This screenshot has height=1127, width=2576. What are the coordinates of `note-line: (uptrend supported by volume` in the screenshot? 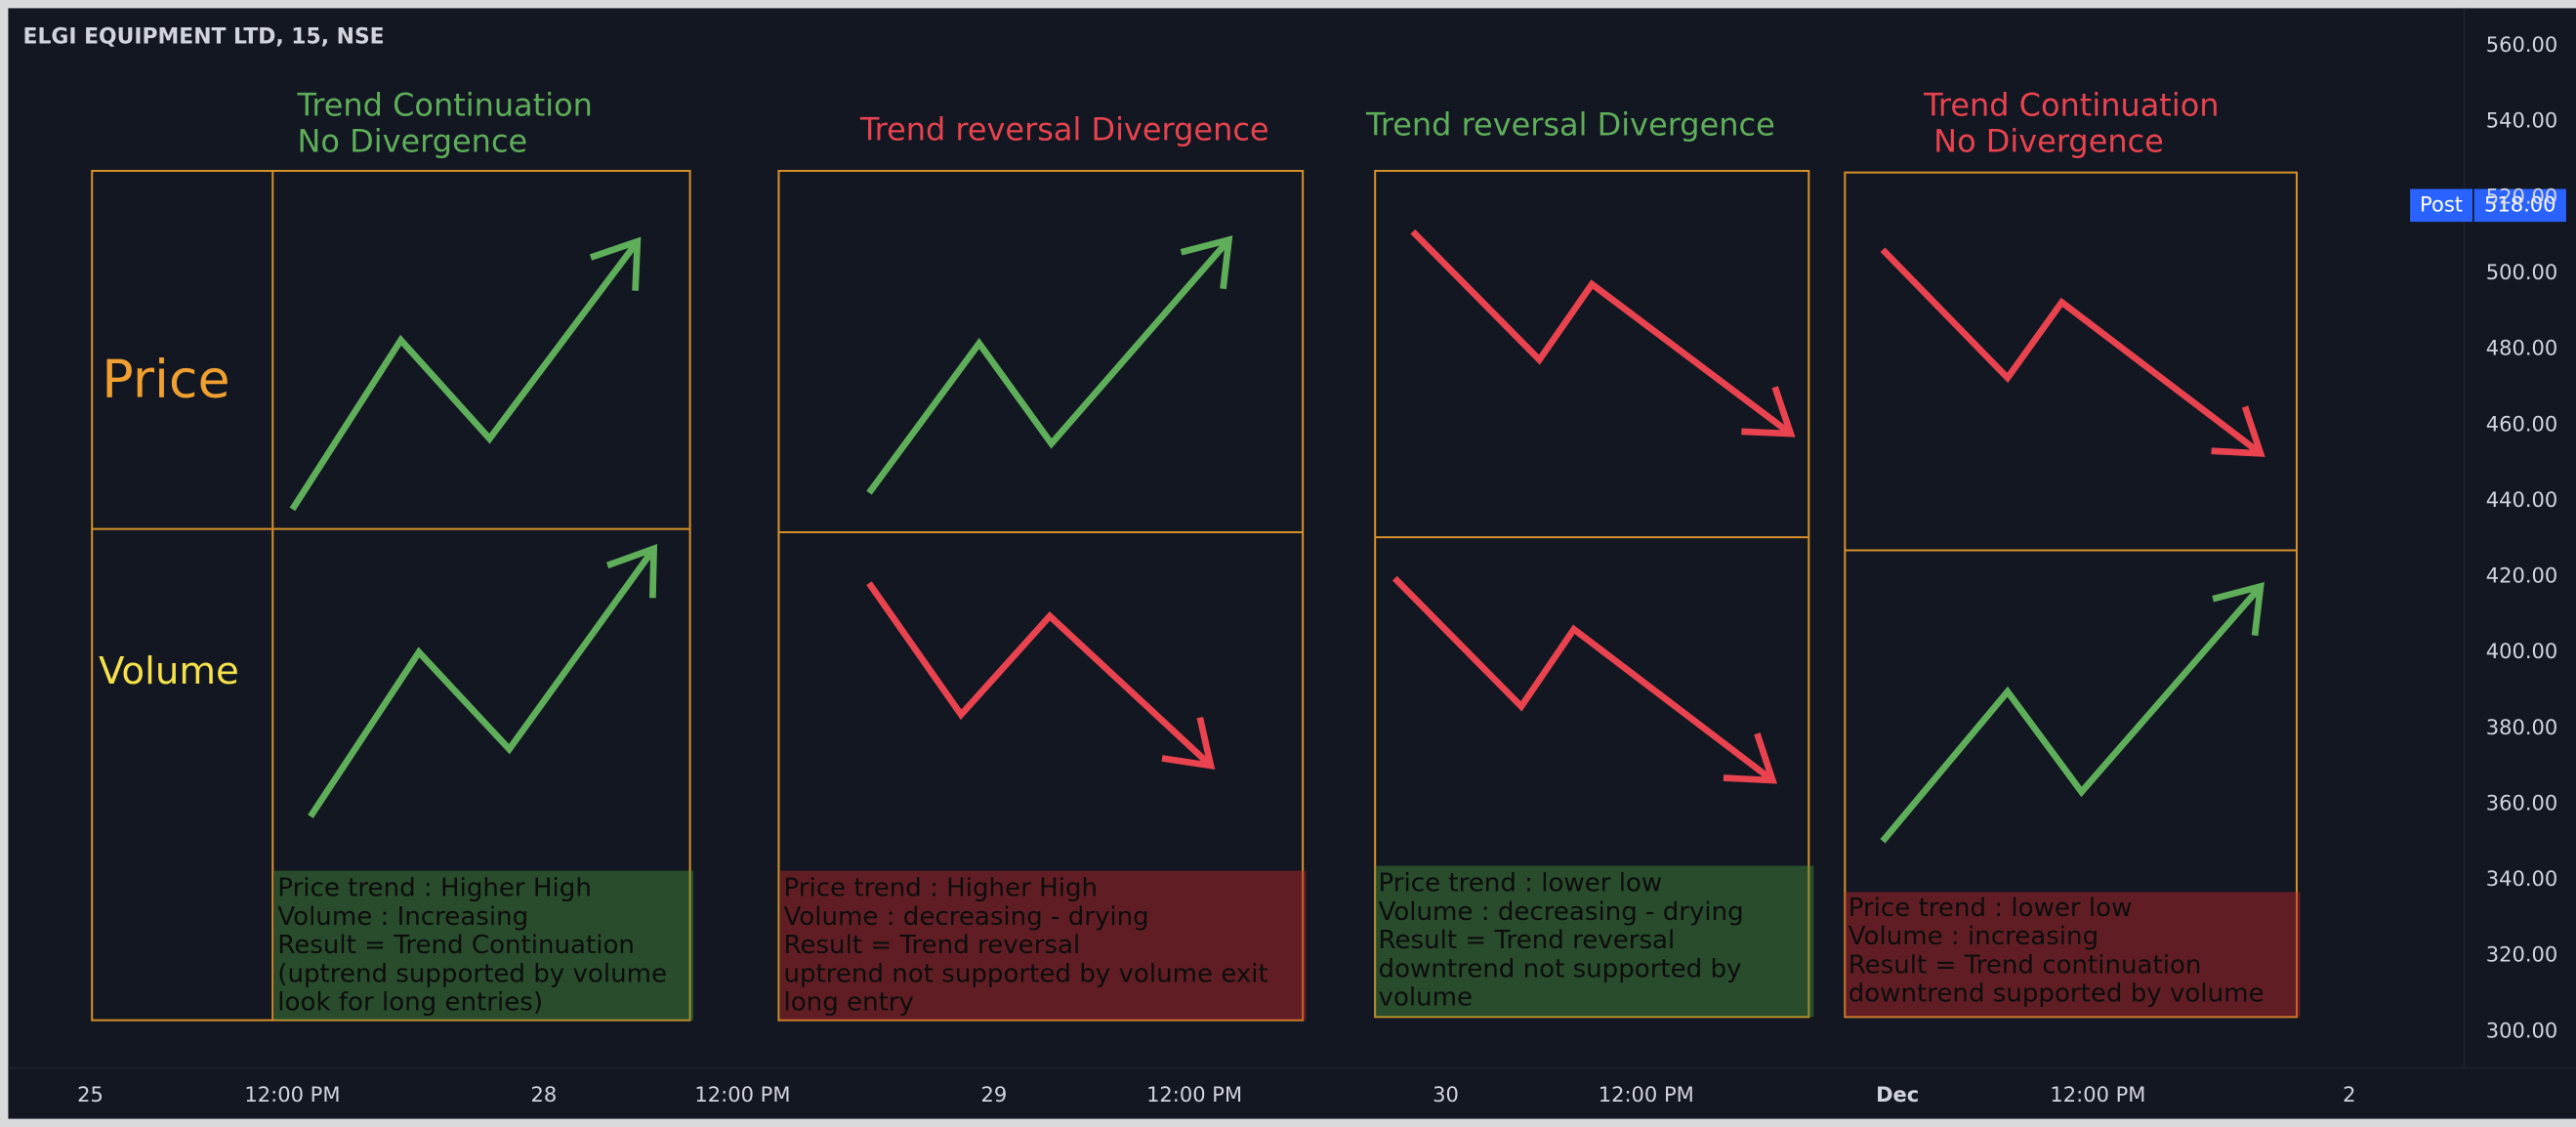 It's located at (472, 973).